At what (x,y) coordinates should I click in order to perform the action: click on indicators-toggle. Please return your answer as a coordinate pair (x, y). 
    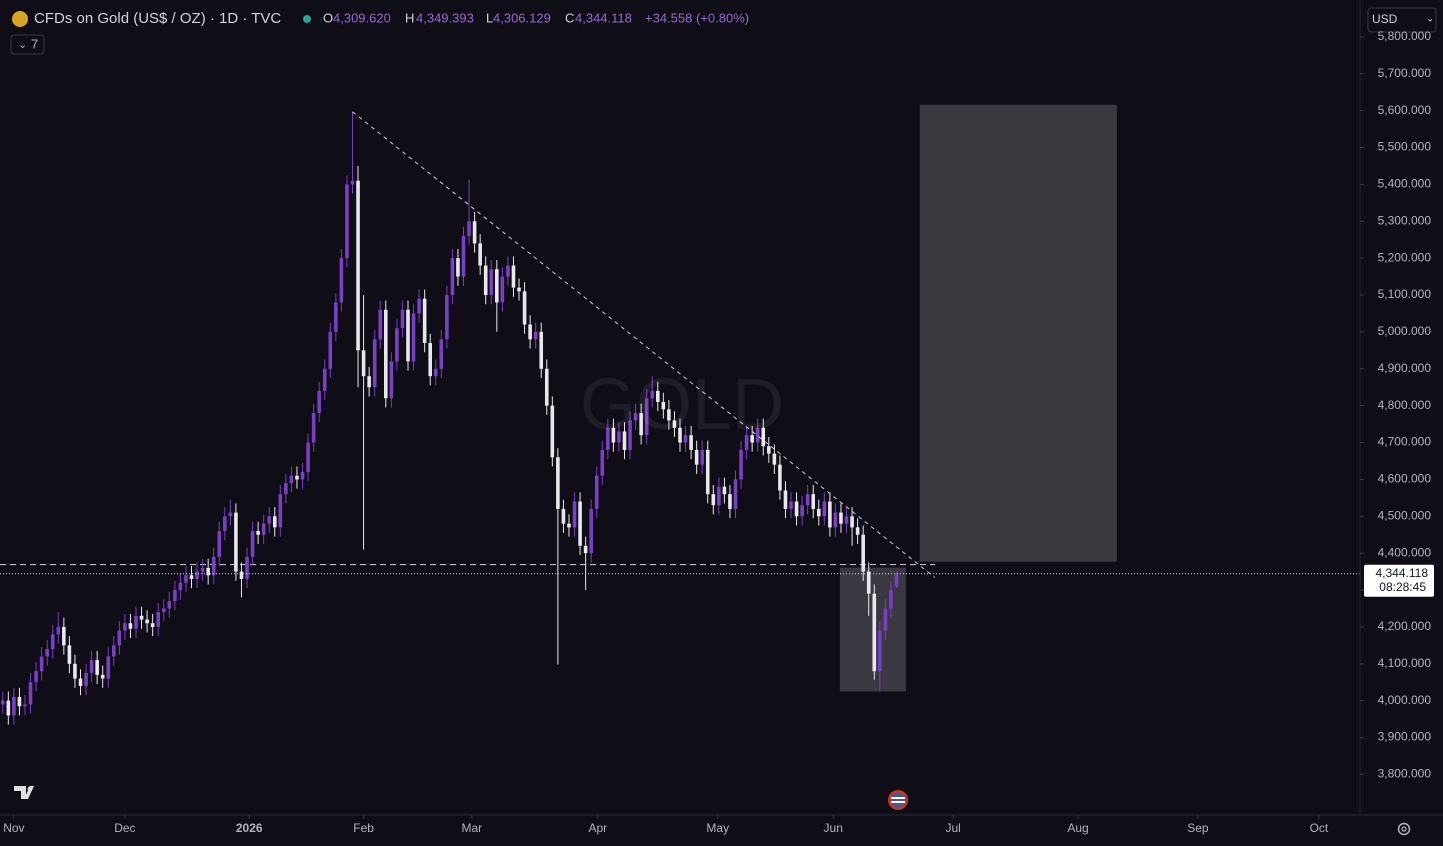
    Looking at the image, I should click on (27, 44).